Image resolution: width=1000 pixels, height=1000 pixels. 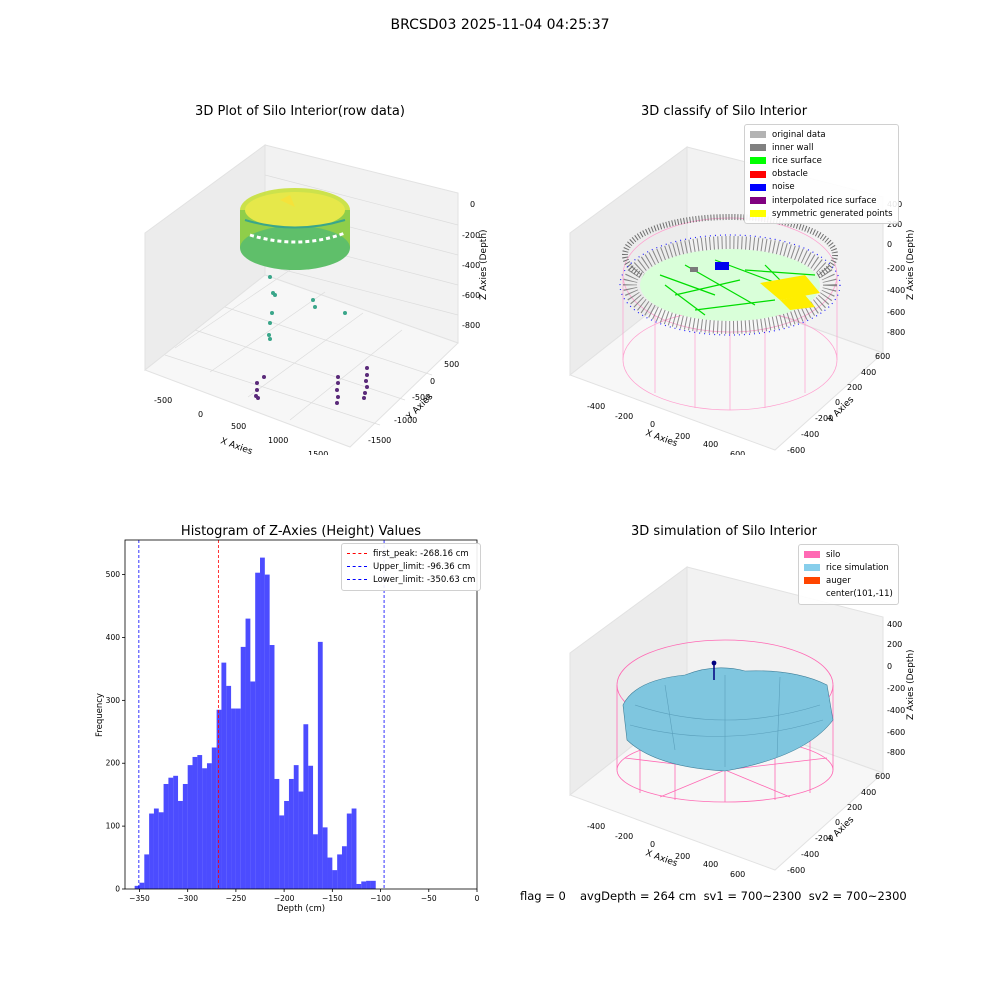 I want to click on classify-x-ticks: -400 -200 0 200 400 600, so click(x=666, y=428).